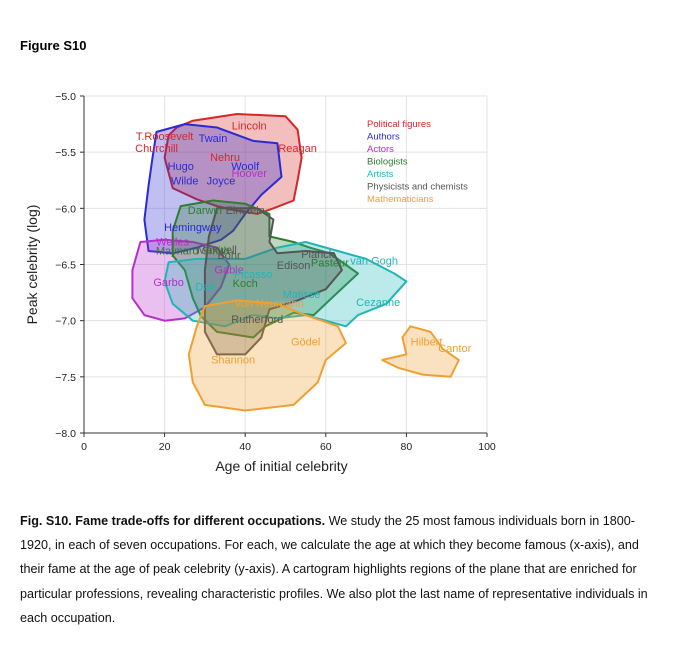 The width and height of the screenshot is (679, 657). What do you see at coordinates (65, 378) in the screenshot?
I see `y-tick-label: −7.5` at bounding box center [65, 378].